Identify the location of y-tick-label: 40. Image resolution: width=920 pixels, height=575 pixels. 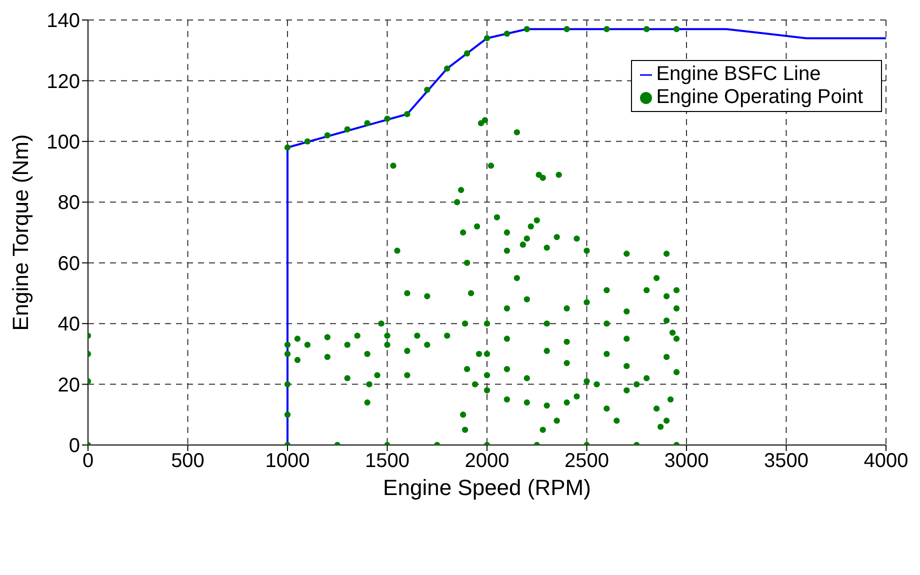
(69, 325).